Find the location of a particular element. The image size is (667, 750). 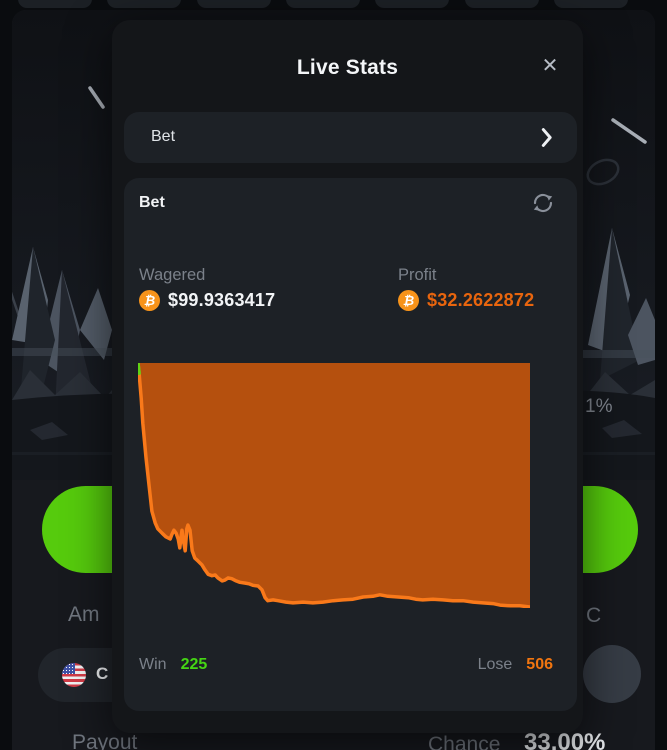

chevron-right-icon is located at coordinates (546, 137).